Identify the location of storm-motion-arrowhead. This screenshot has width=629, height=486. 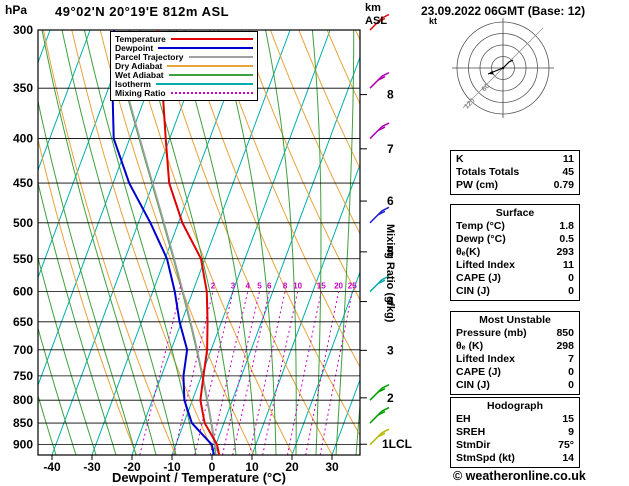
(491, 72).